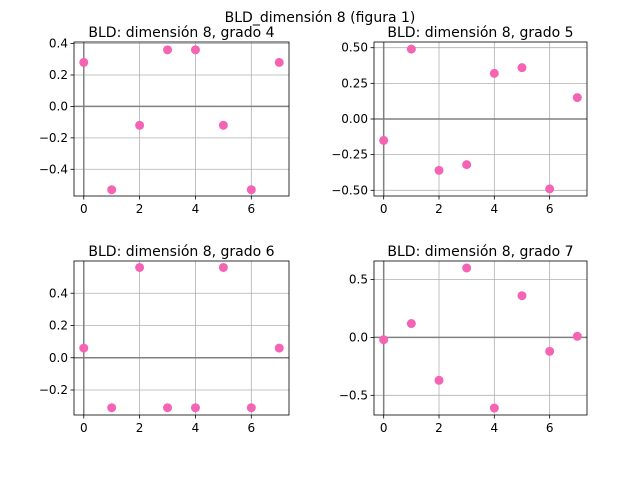 The height and width of the screenshot is (480, 640). Describe the element at coordinates (181, 33) in the screenshot. I see `subplot-title: BLD: dimensión 8, grado 4` at that location.